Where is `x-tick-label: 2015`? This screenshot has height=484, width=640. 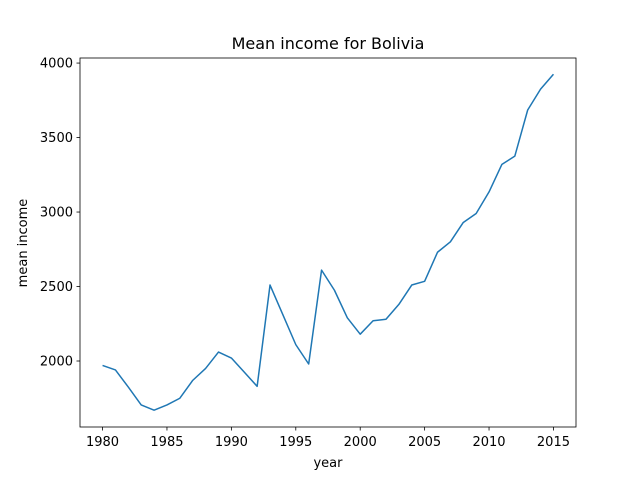 x-tick-label: 2015 is located at coordinates (553, 442).